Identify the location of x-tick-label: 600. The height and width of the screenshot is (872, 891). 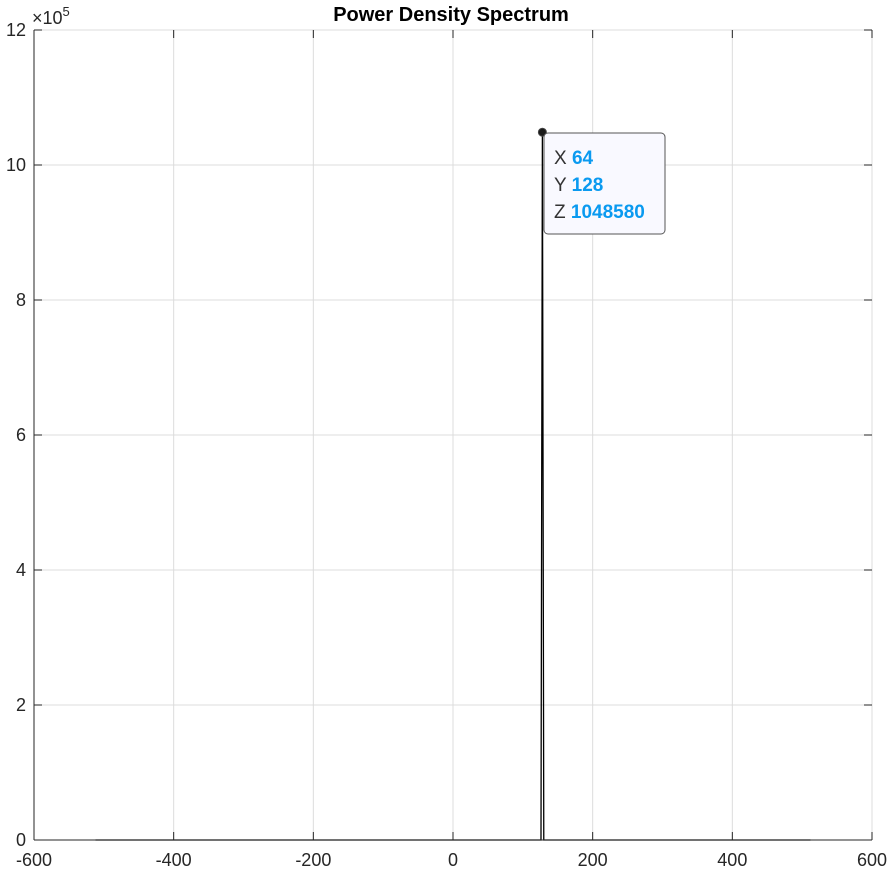
(872, 860).